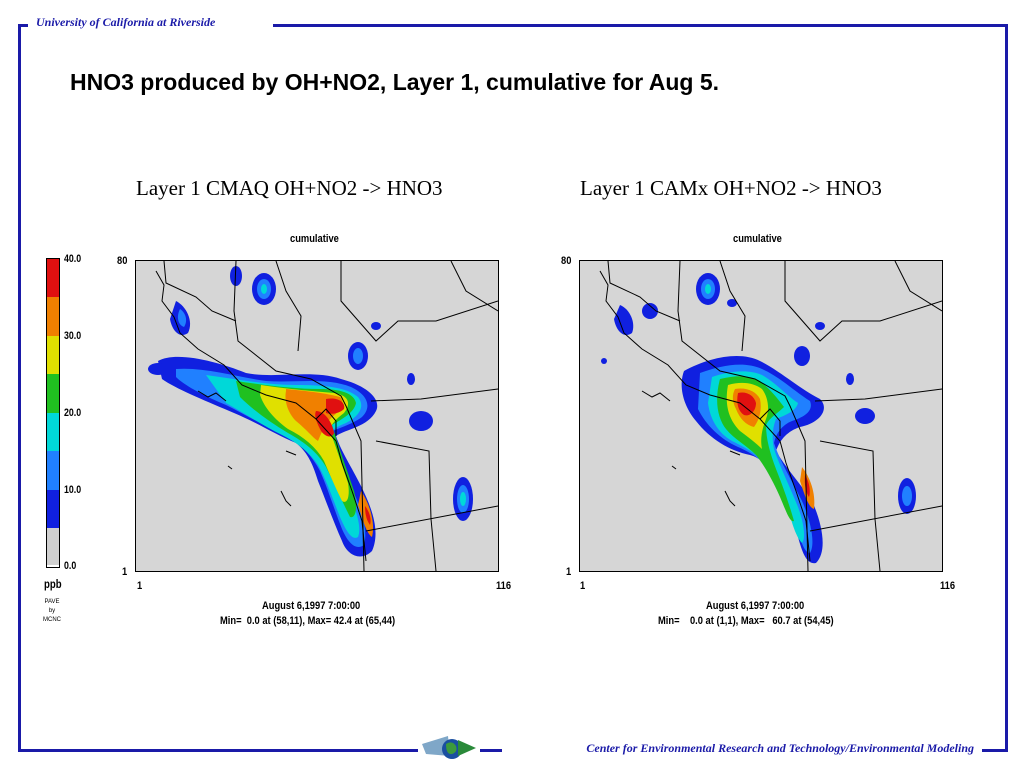 The image size is (1024, 768). I want to click on colorbar-unit: ppb, so click(53, 584).